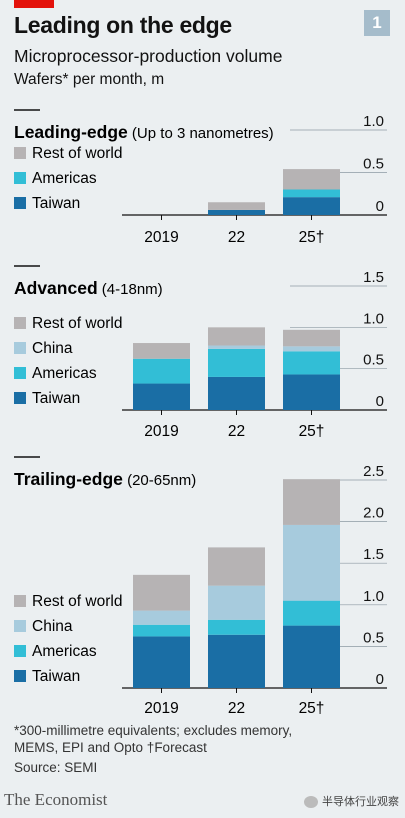 Image resolution: width=405 pixels, height=818 pixels. What do you see at coordinates (89, 79) in the screenshot?
I see `chart-units: Wafers* per month, m` at bounding box center [89, 79].